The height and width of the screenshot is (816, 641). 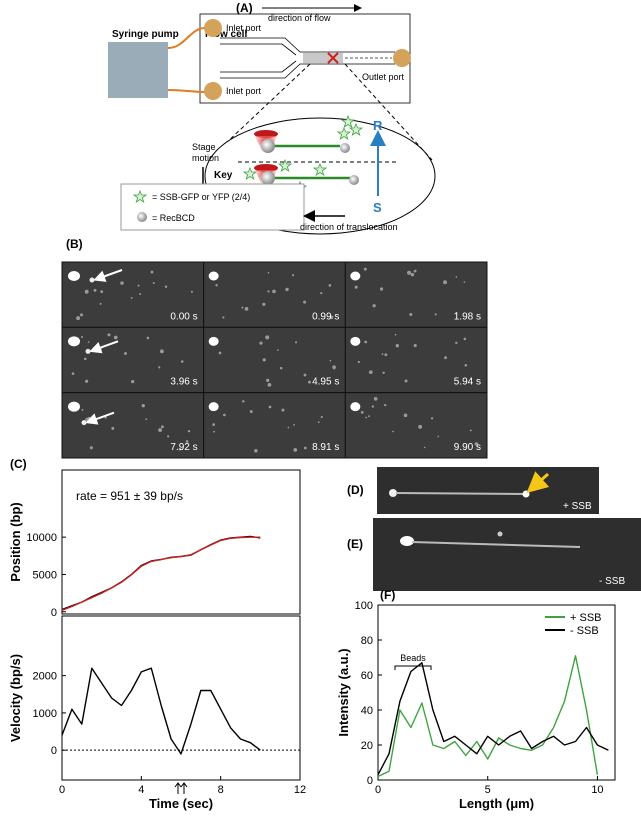 What do you see at coordinates (325, 447) in the screenshot?
I see `time-label: 8.91 s` at bounding box center [325, 447].